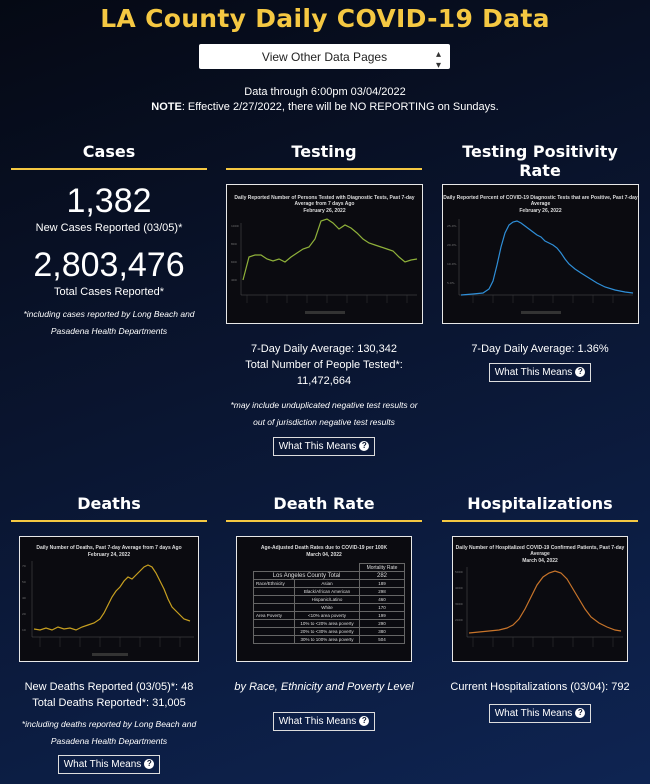 Image resolution: width=650 pixels, height=784 pixels. What do you see at coordinates (234, 280) in the screenshot?
I see `svg-text: 400` at bounding box center [234, 280].